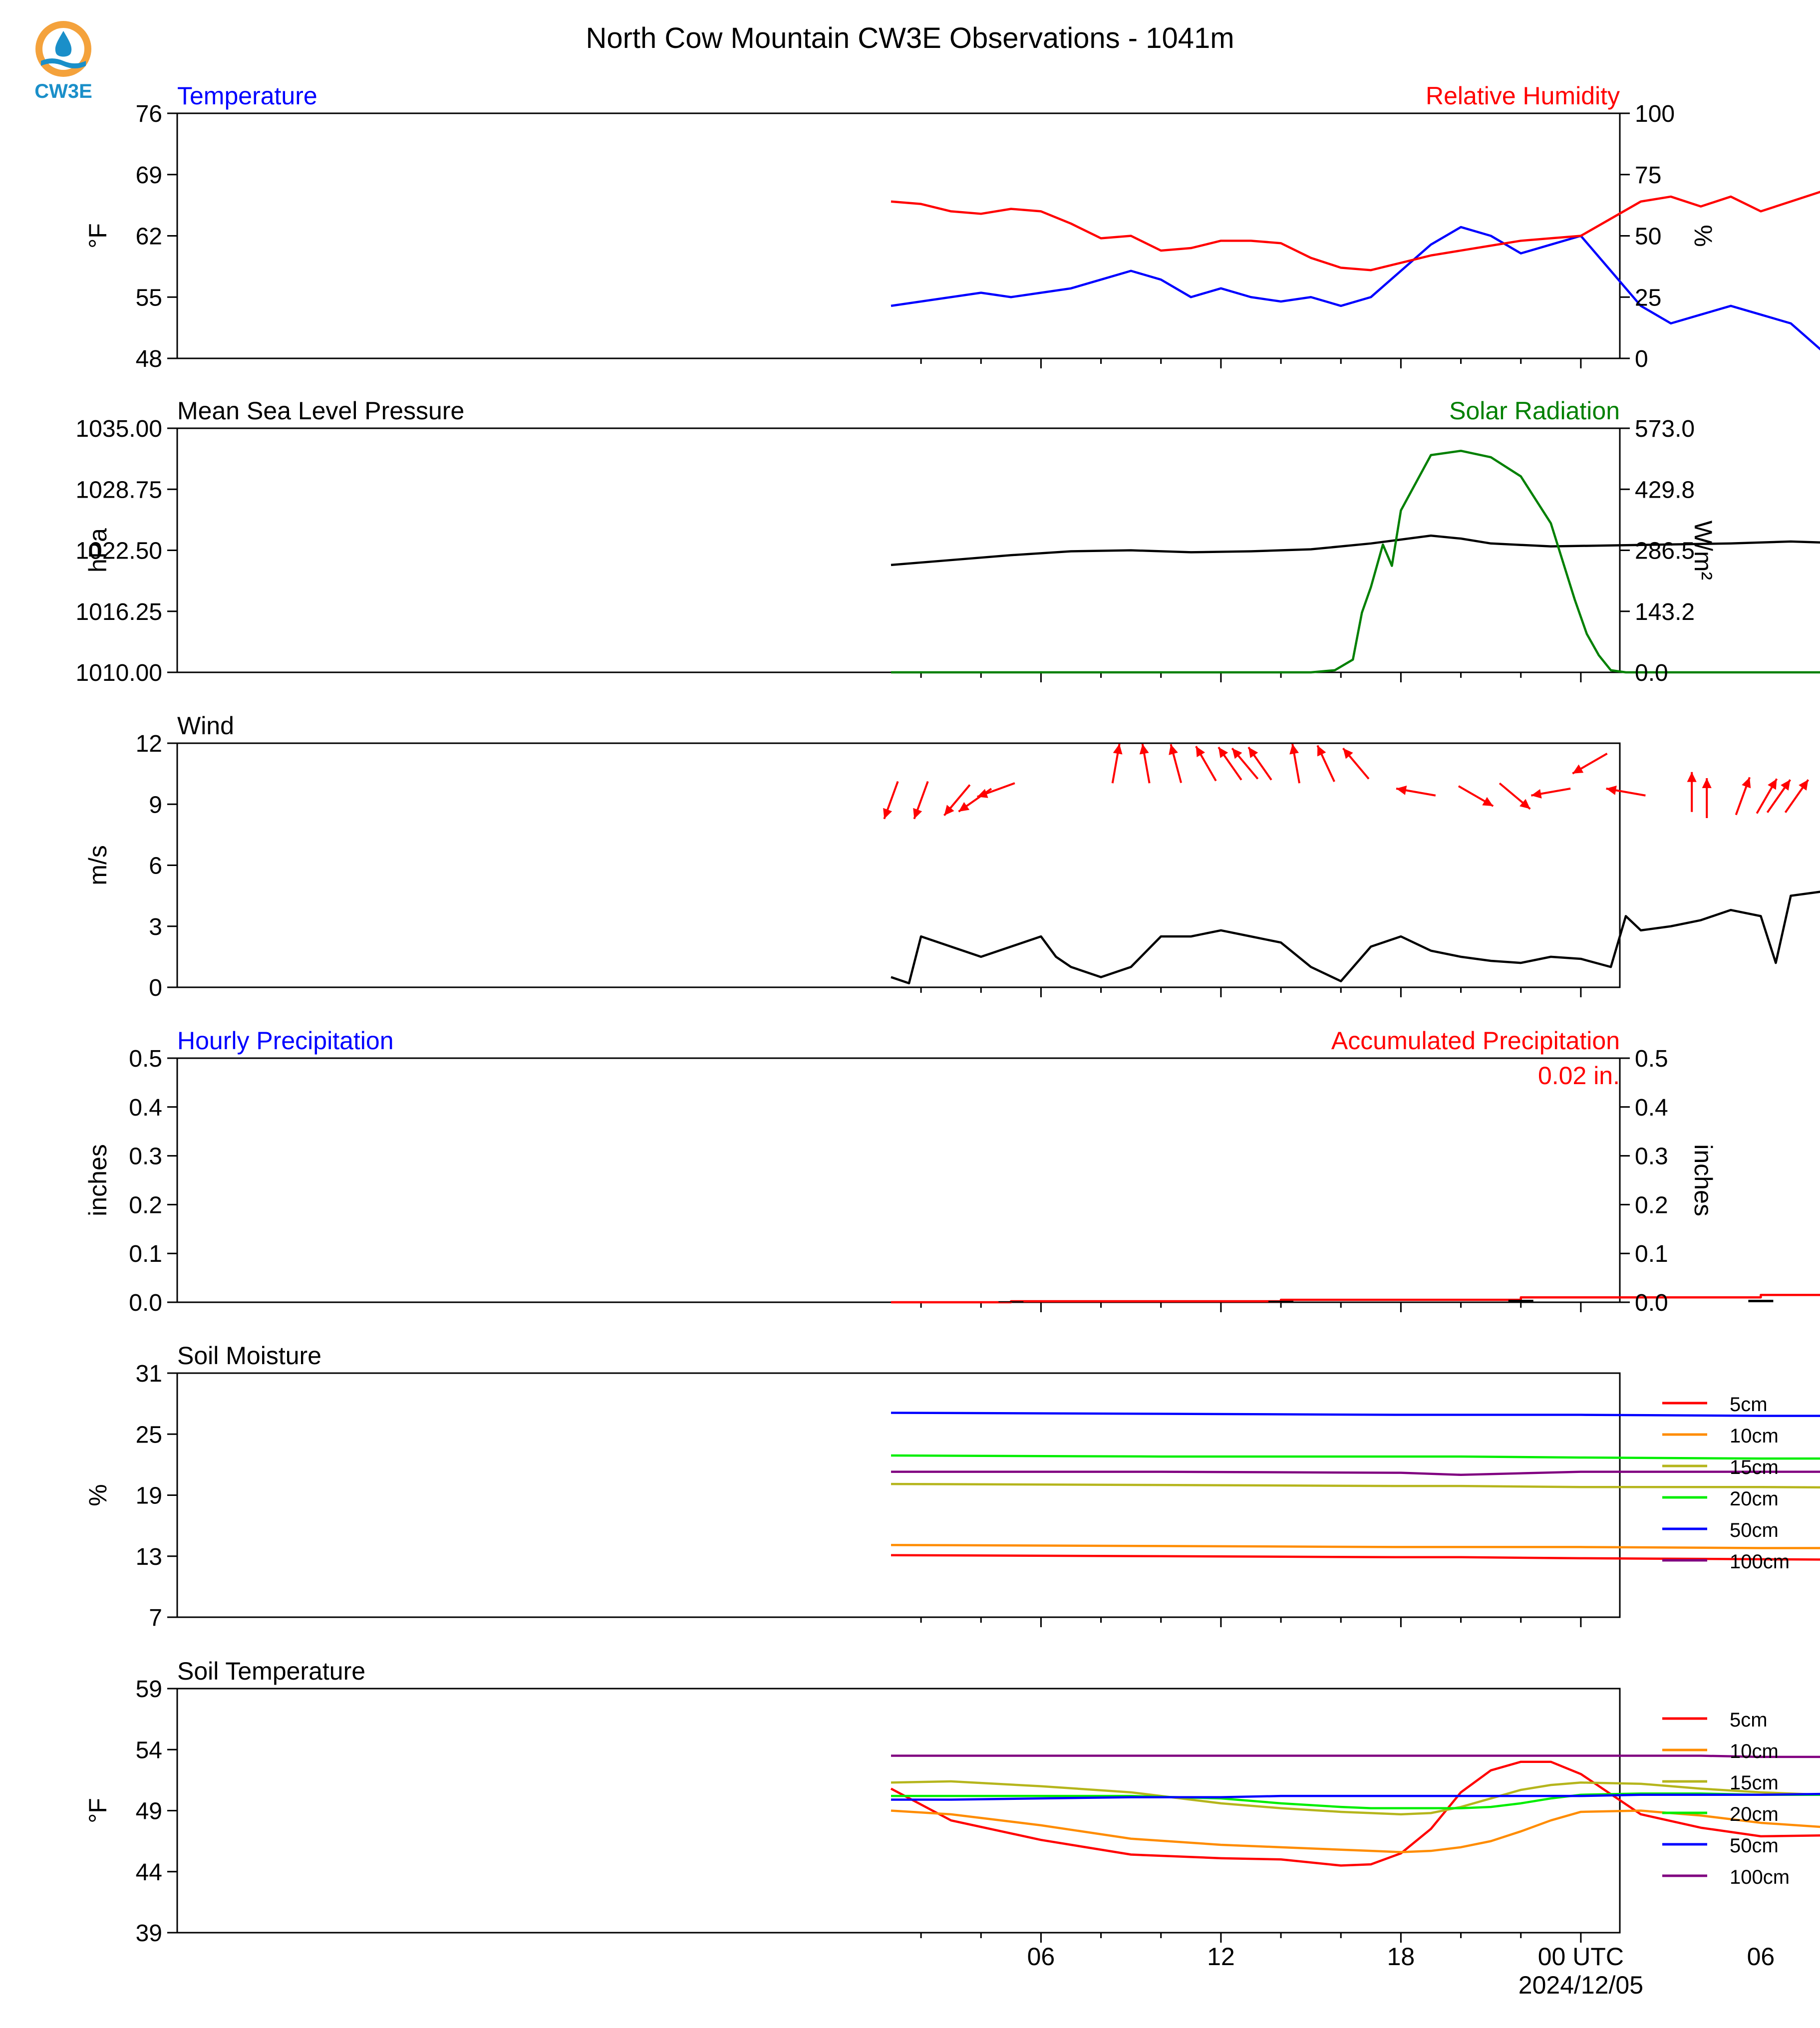  I want to click on y-tick-label: 0.3, so click(145, 1157).